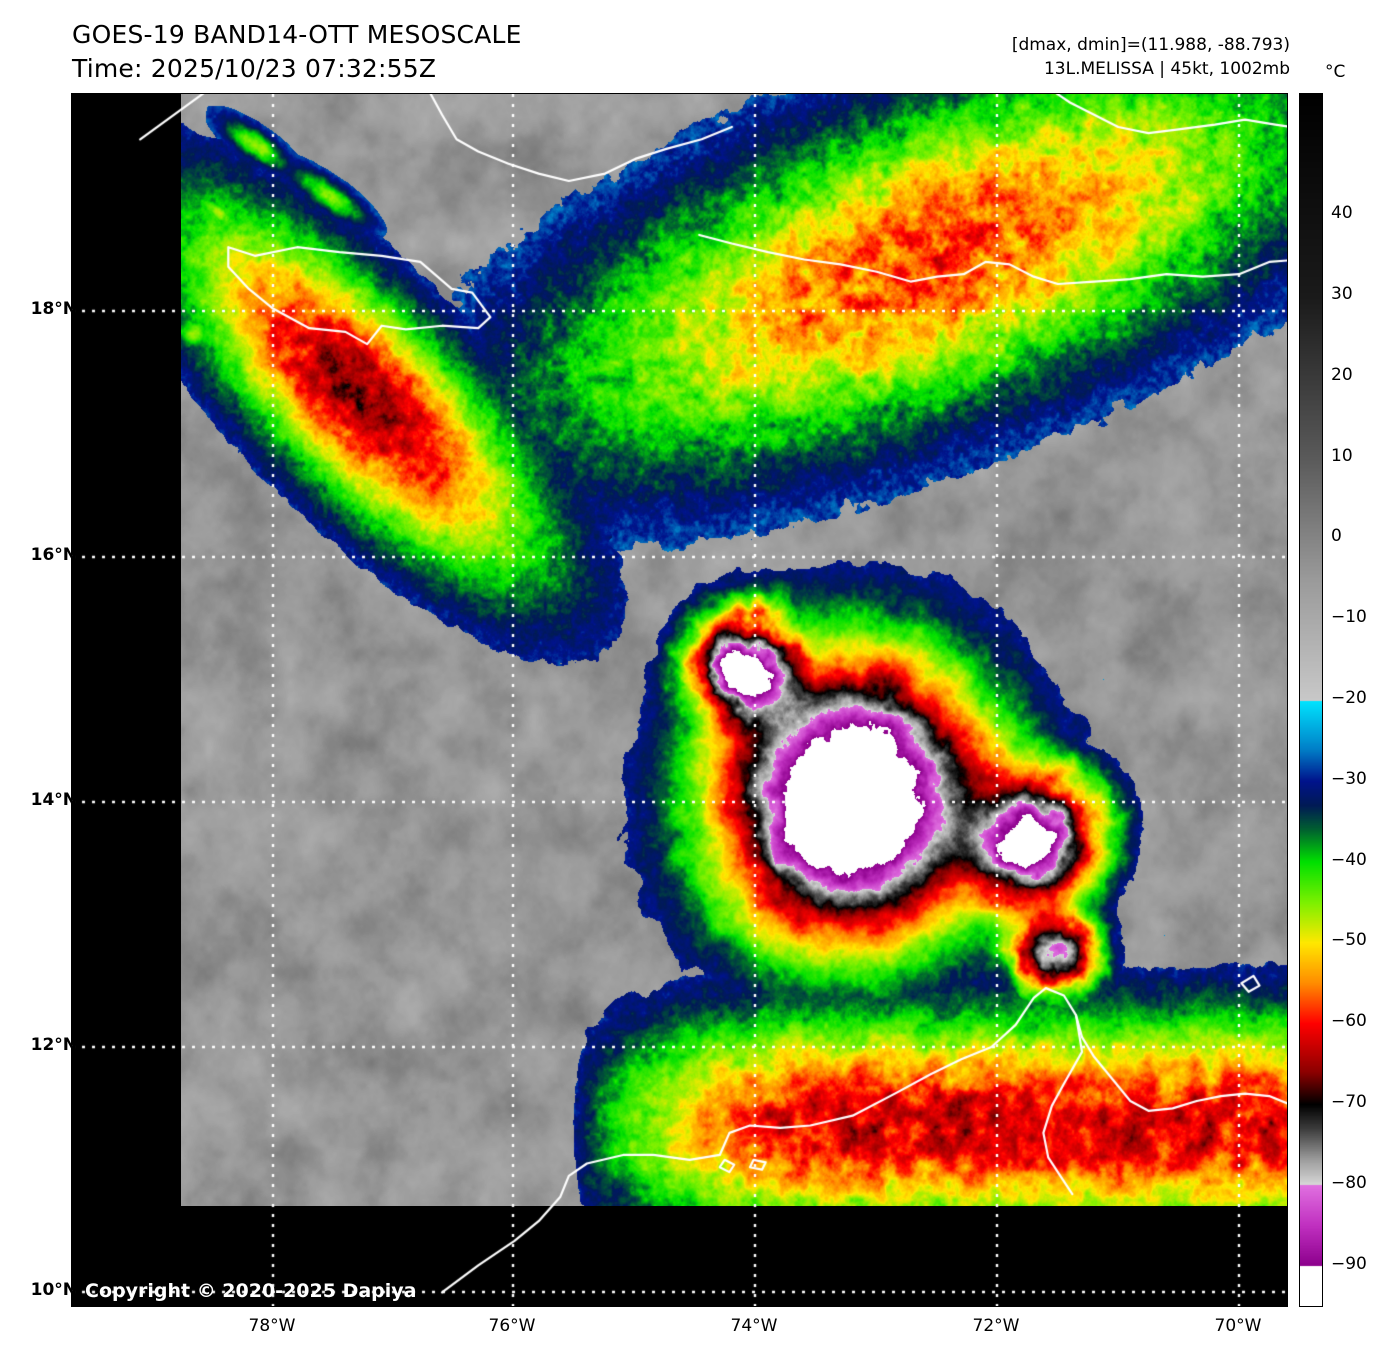 This screenshot has height=1359, width=1390. Describe the element at coordinates (53, 1290) in the screenshot. I see `y-axis-tick-10: 10°N` at that location.